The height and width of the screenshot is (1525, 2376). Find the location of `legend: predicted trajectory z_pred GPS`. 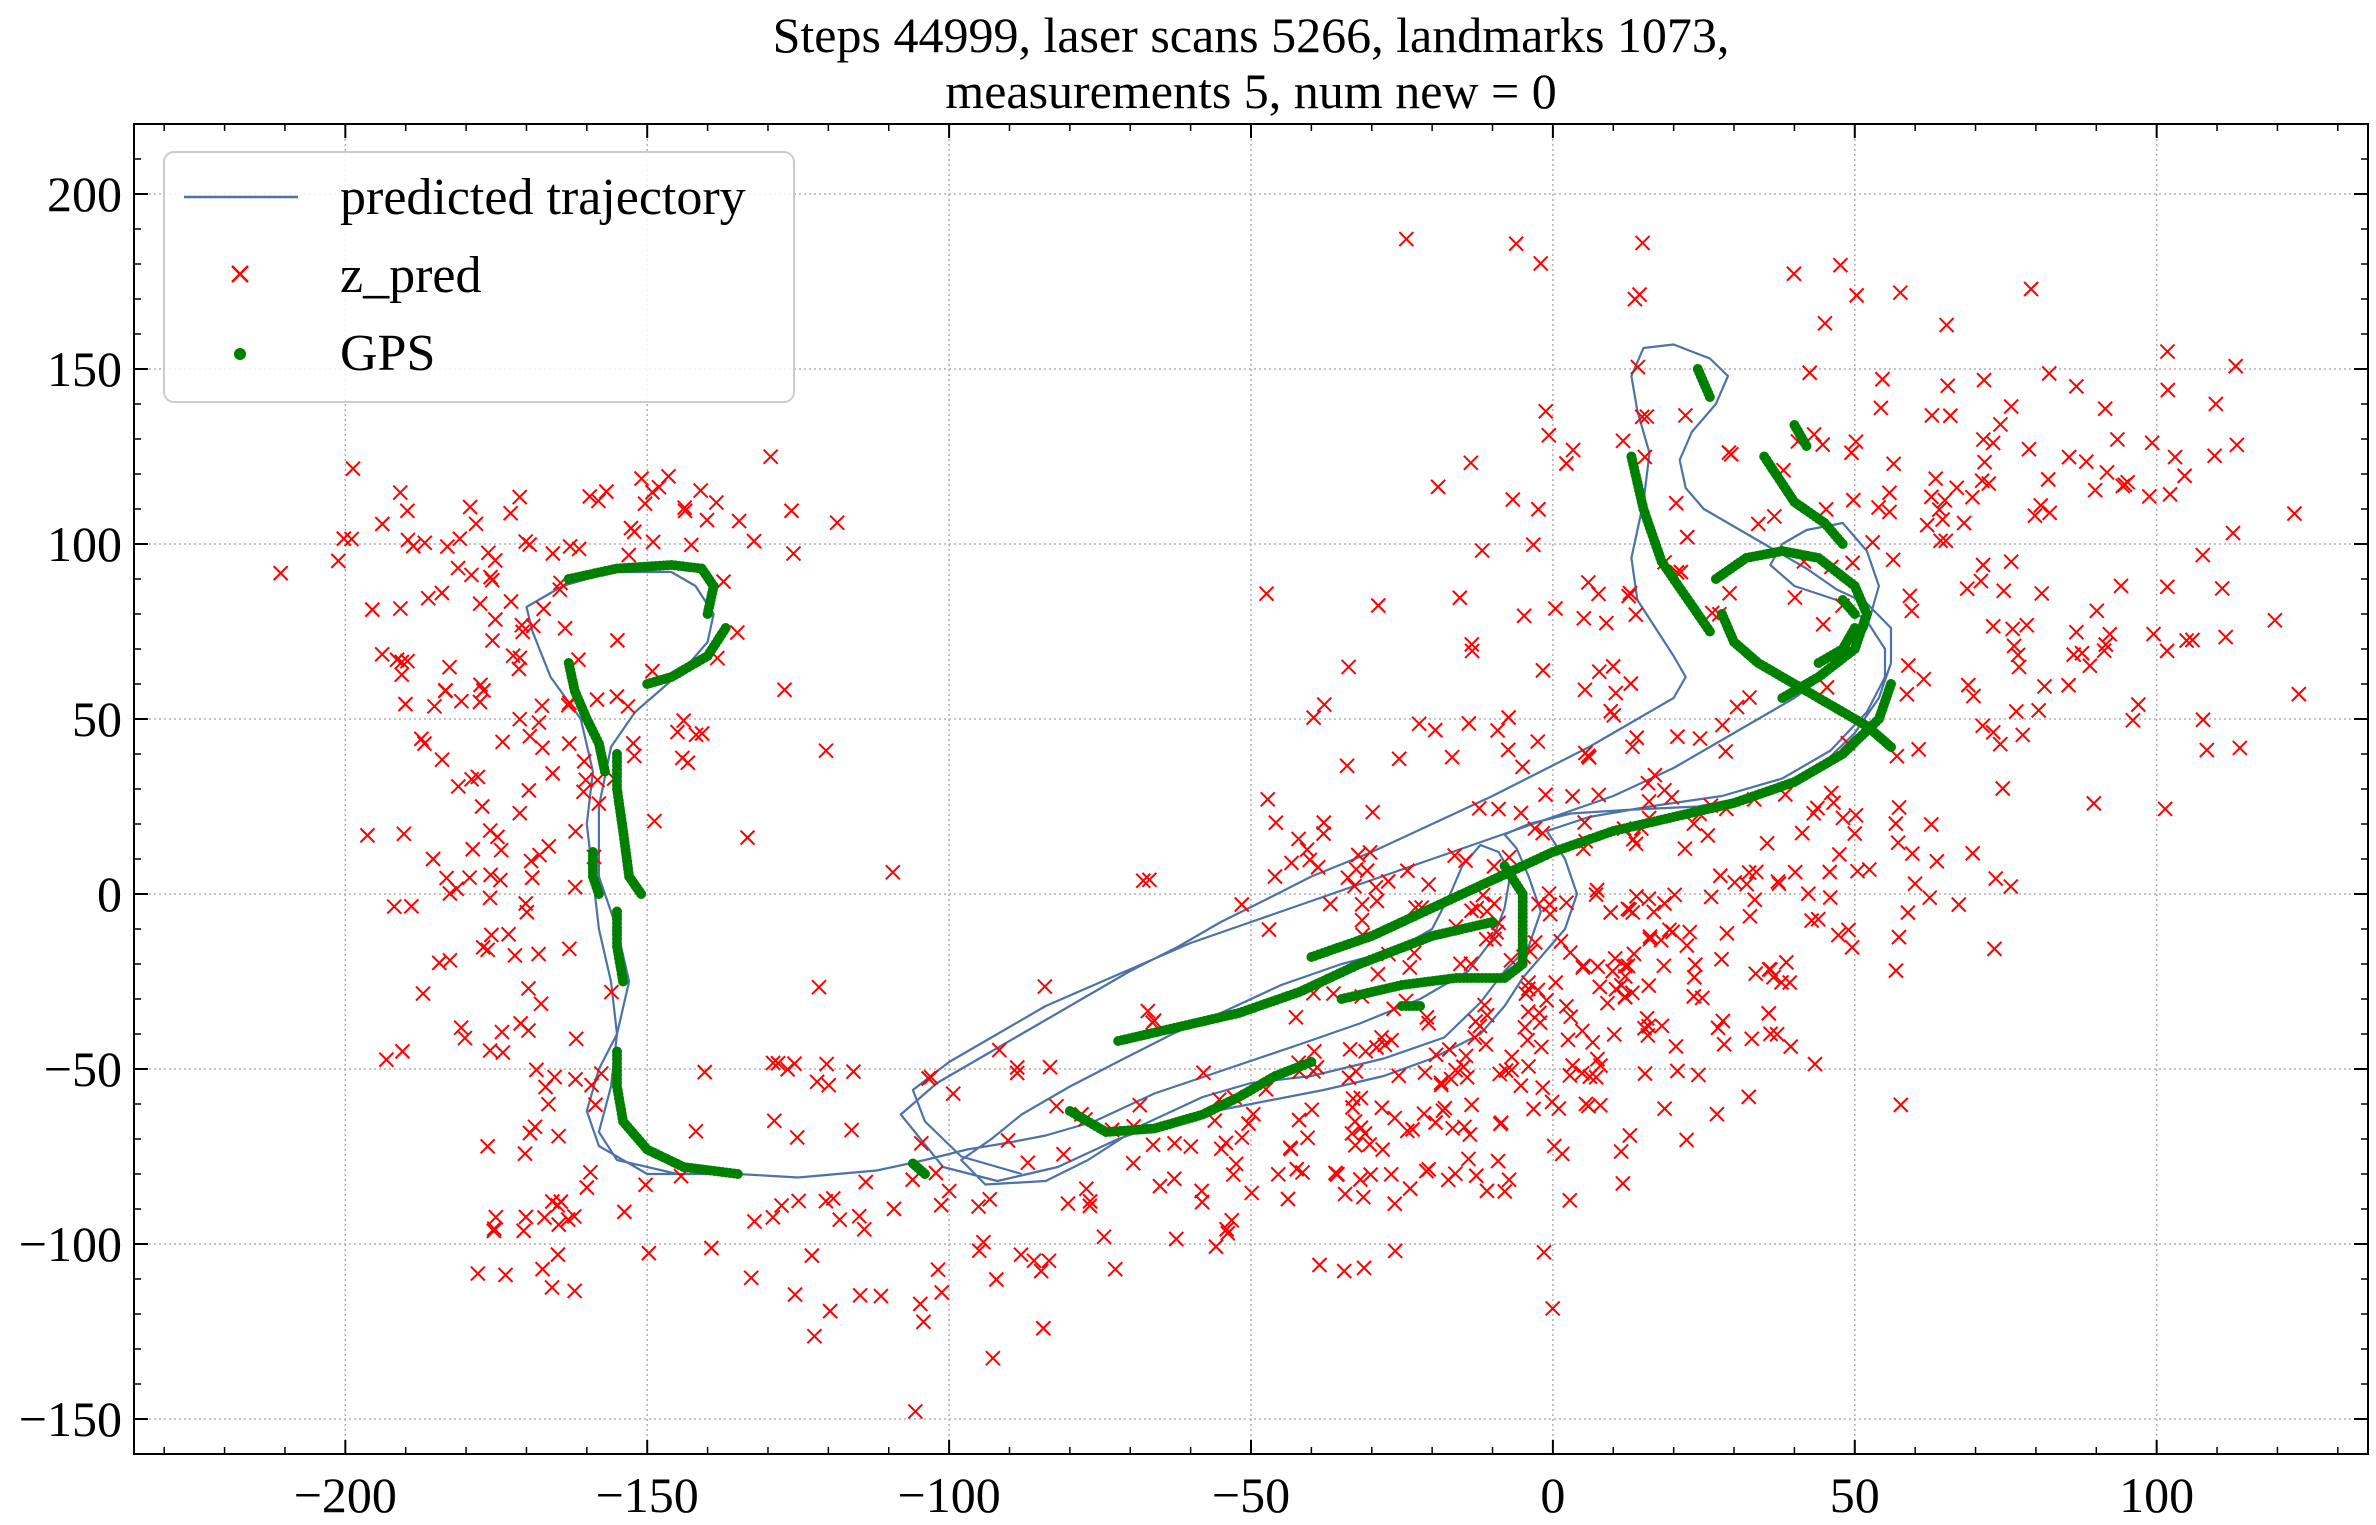

legend: predicted trajectory z_pred GPS is located at coordinates (479, 277).